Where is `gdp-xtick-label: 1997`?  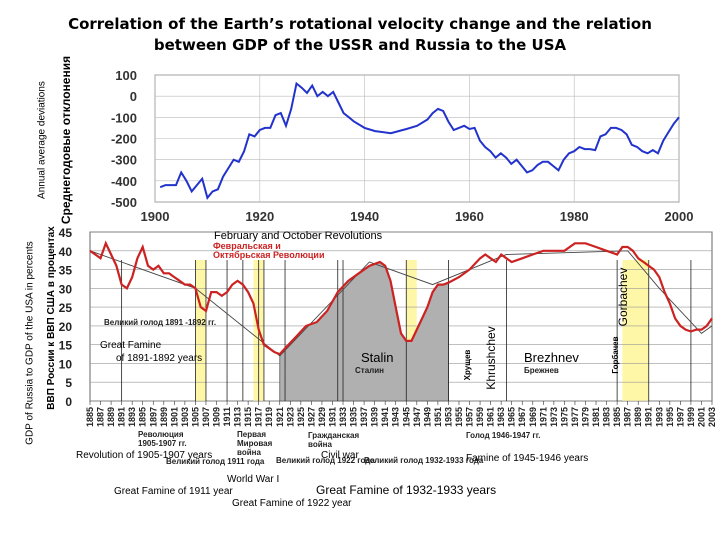
gdp-xtick-label: 1997 is located at coordinates (680, 417).